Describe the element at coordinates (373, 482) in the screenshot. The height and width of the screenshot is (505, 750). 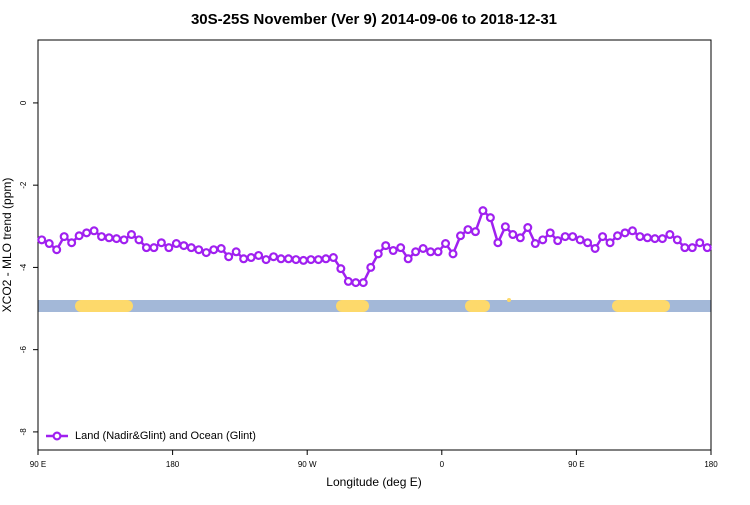
I see `x-axis-title: Longitude (deg E)` at that location.